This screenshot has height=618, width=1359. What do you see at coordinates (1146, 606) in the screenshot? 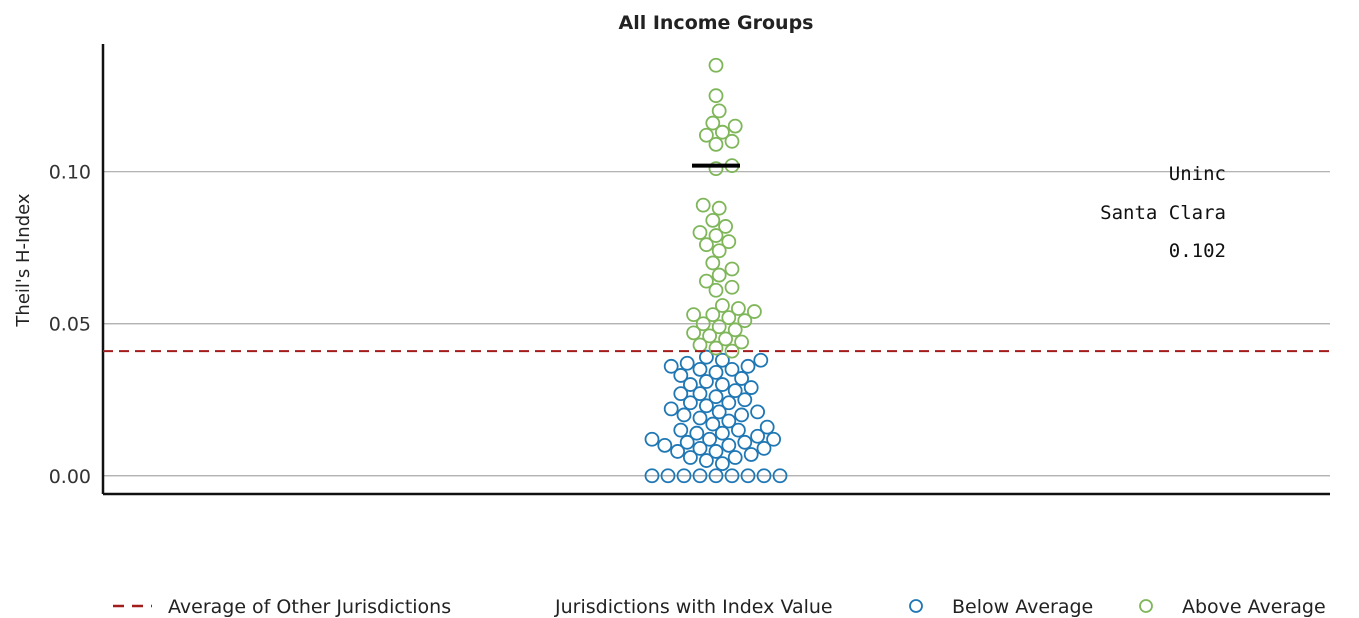
I see `legend-above-swatch` at bounding box center [1146, 606].